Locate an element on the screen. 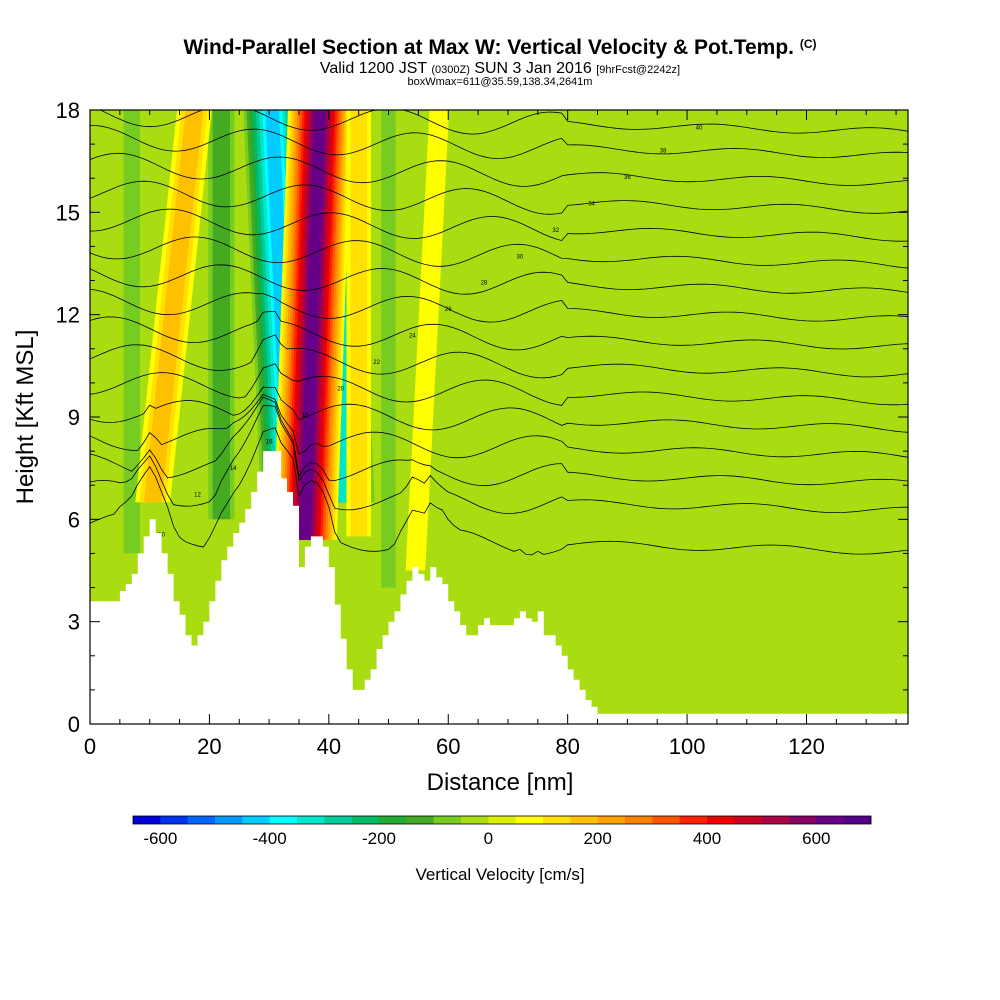 The height and width of the screenshot is (1000, 1000). isentrope-label: 10 is located at coordinates (161, 536).